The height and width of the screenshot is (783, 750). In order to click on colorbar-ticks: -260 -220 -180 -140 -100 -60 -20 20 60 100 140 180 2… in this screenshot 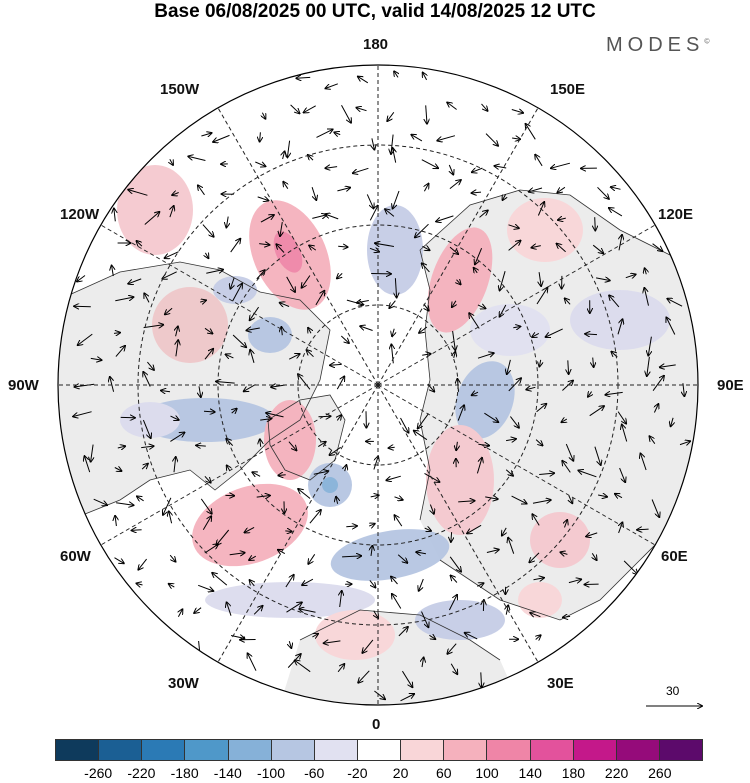, I will do `click(379, 774)`.